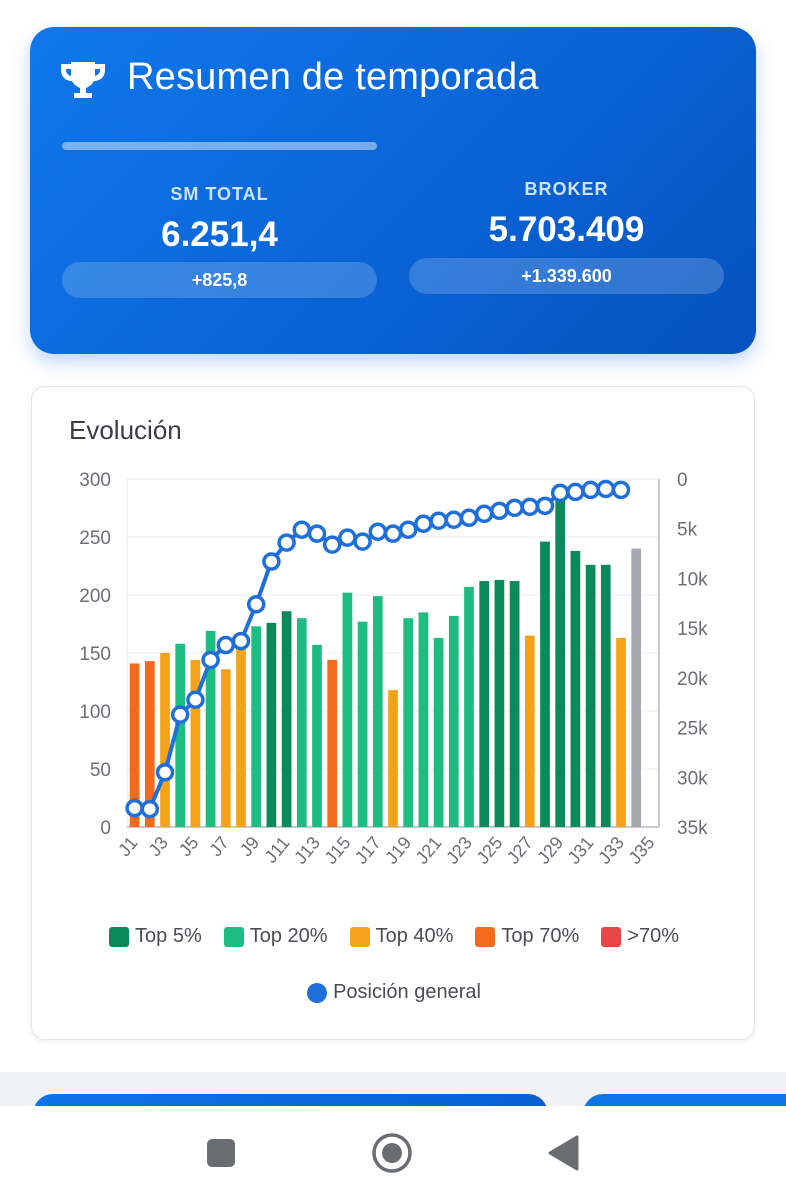  What do you see at coordinates (307, 850) in the screenshot?
I see `x-tick-label: J13` at bounding box center [307, 850].